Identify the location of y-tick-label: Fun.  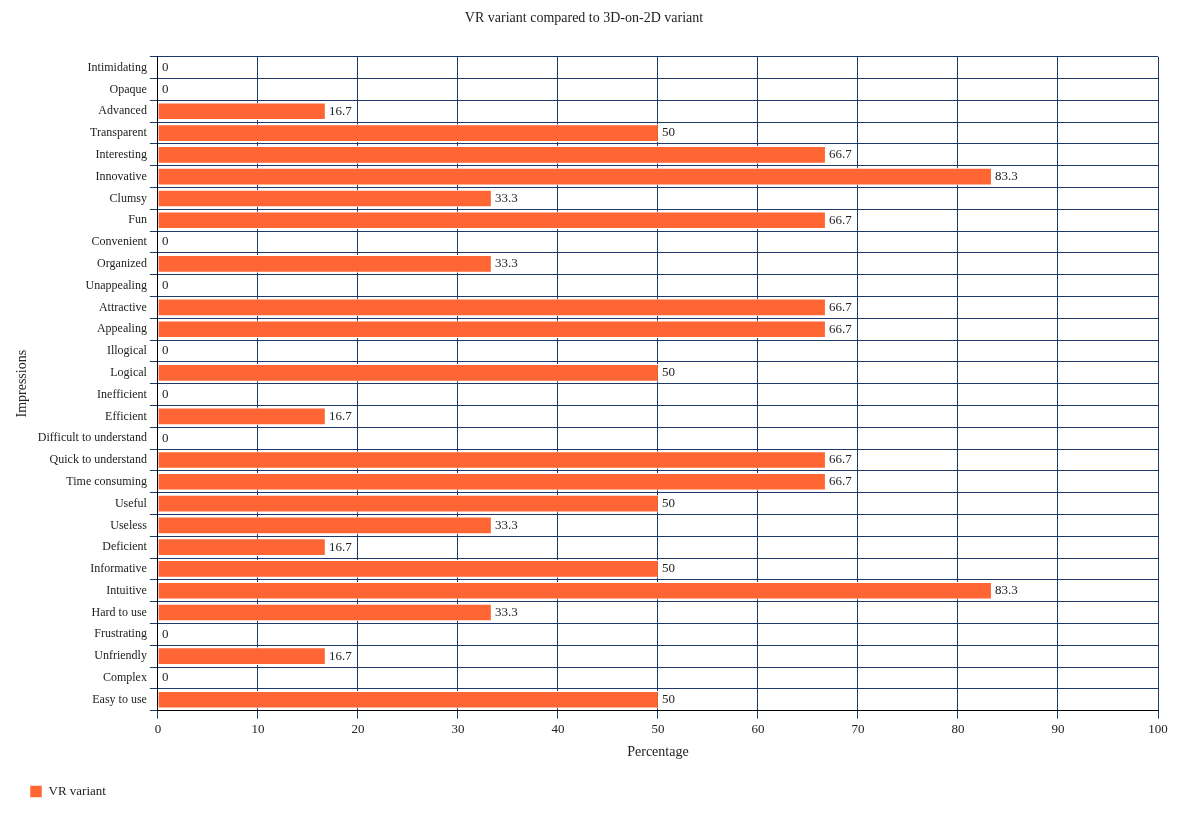
(137, 219).